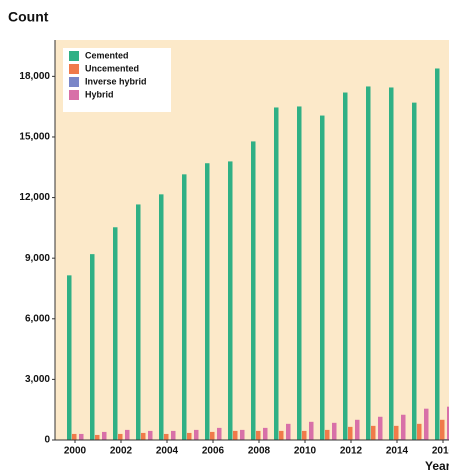 The height and width of the screenshot is (474, 449). I want to click on y-tick-label: 9,000, so click(37, 258).